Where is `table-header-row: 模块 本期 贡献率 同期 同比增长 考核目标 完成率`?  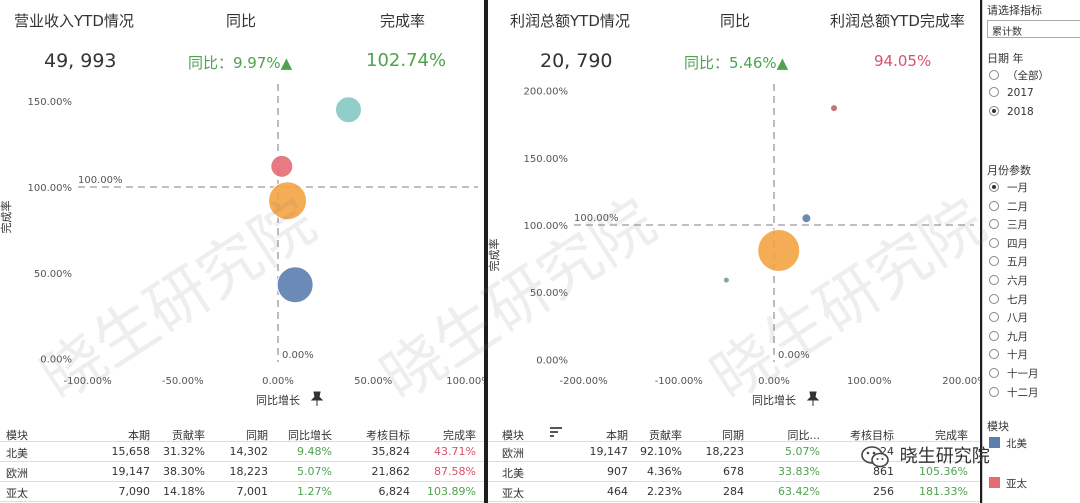 table-header-row: 模块 本期 贡献率 同期 同比增长 考核目标 完成率 is located at coordinates (242, 433).